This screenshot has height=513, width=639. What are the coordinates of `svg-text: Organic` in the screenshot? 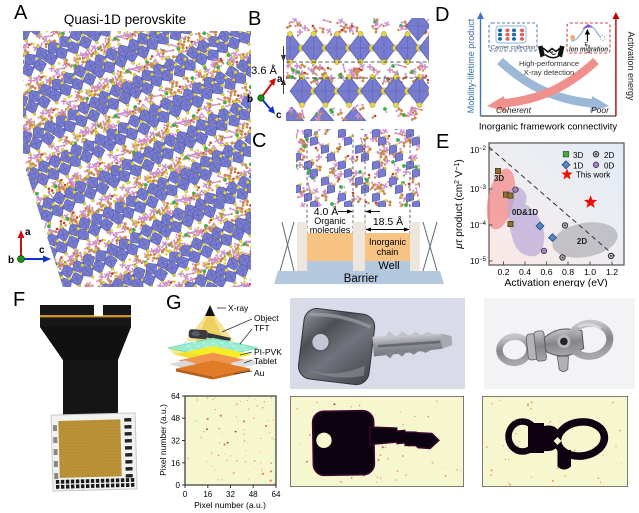 It's located at (330, 221).